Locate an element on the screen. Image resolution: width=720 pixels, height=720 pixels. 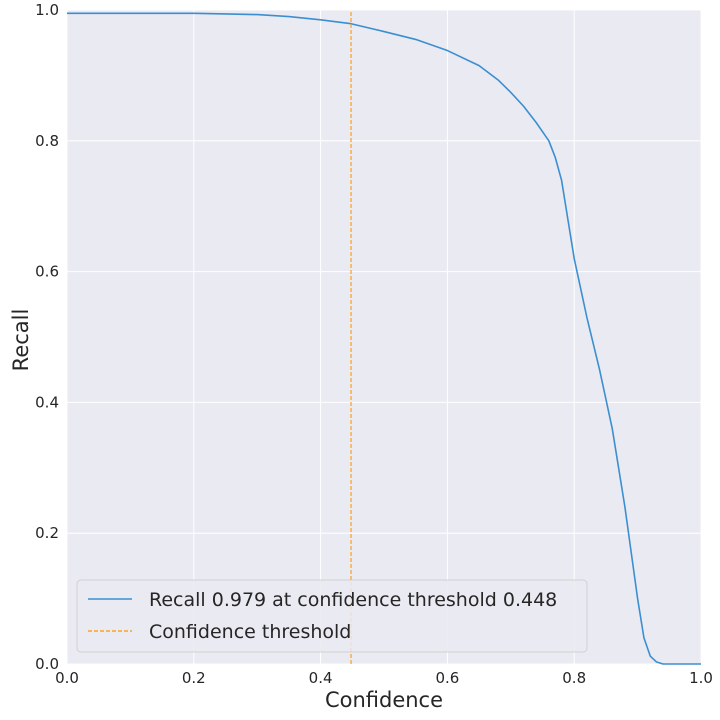
y-tick-label: 0.6 is located at coordinates (47, 272).